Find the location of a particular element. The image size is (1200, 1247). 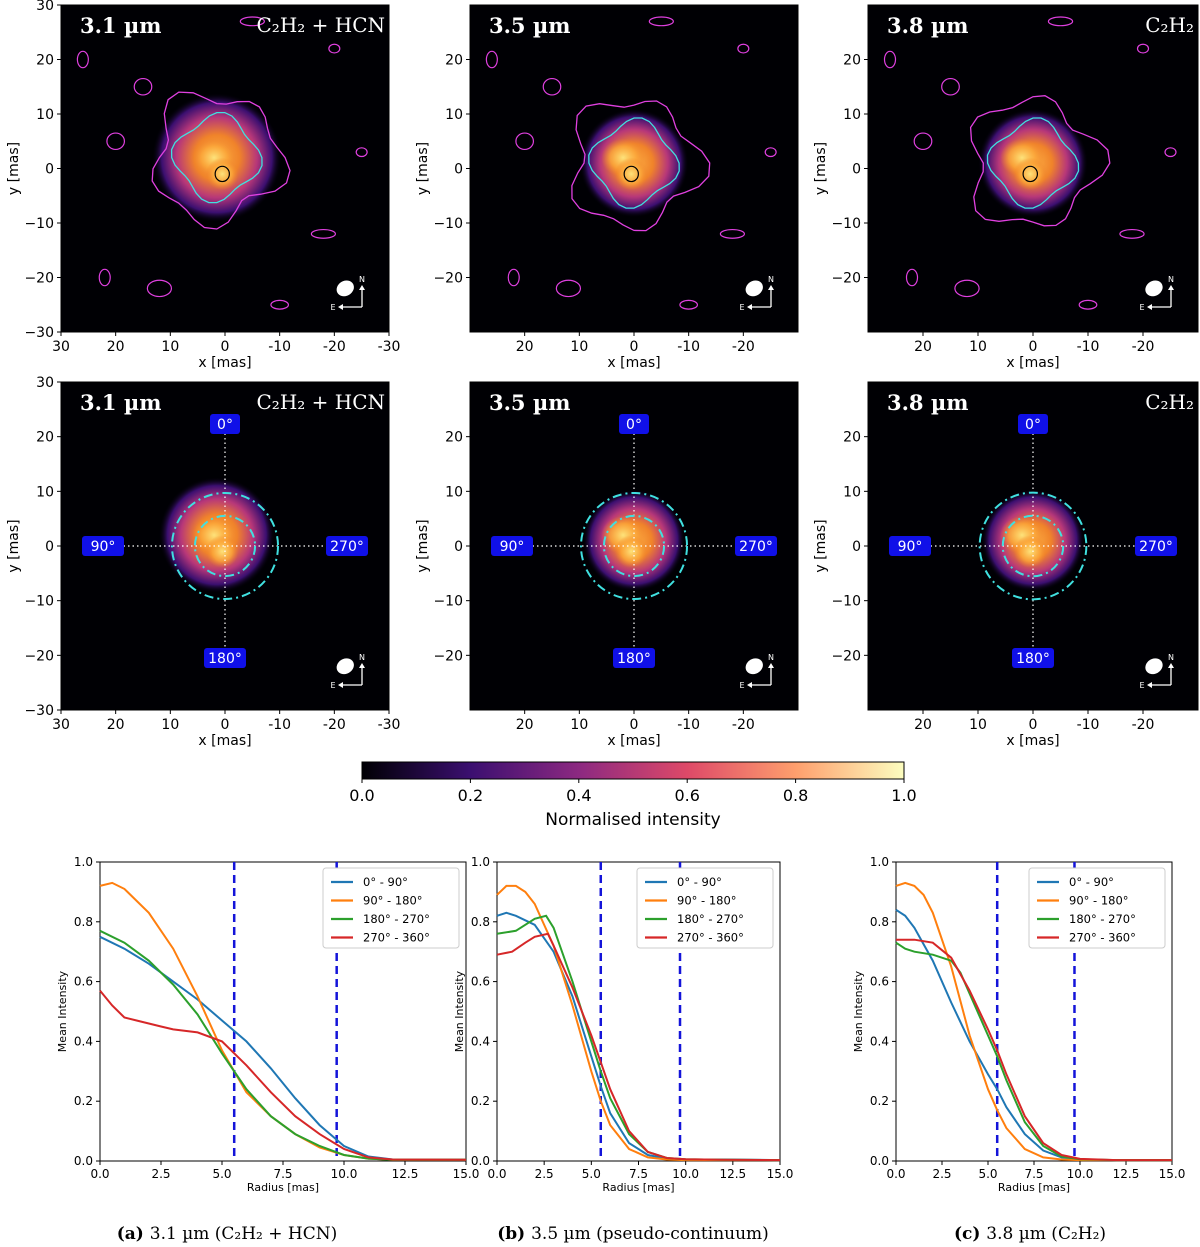

angle-label: 270° is located at coordinates (347, 547).